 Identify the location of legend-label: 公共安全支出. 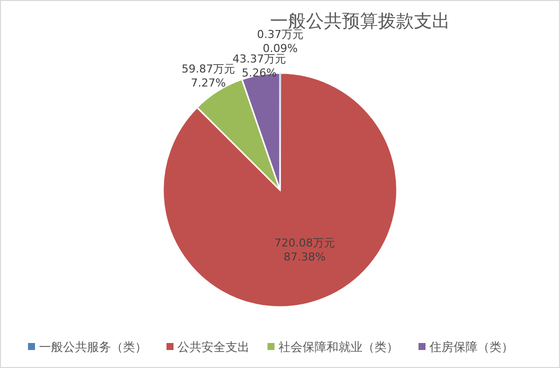
(214, 347).